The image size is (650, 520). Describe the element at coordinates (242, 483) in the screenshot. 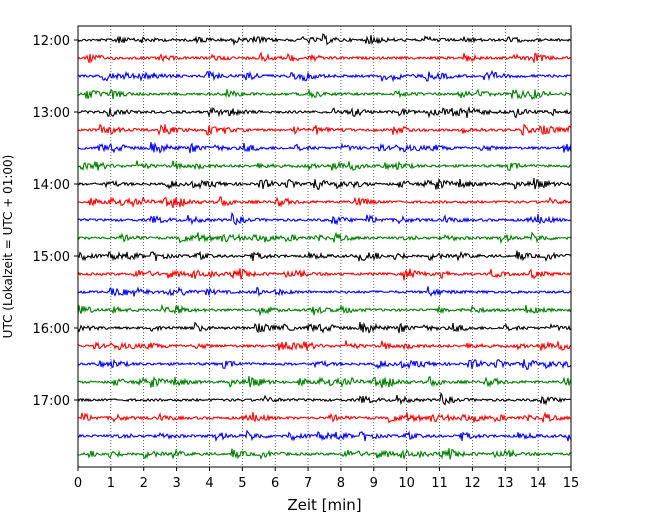

I see `x-tick-label: 5` at that location.